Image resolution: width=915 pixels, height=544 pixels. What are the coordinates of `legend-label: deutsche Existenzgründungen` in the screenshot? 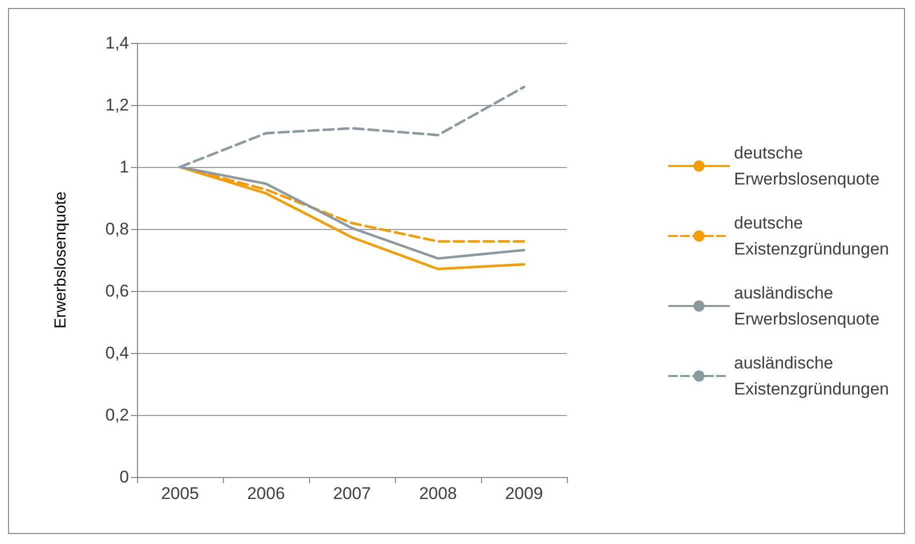 It's located at (812, 236).